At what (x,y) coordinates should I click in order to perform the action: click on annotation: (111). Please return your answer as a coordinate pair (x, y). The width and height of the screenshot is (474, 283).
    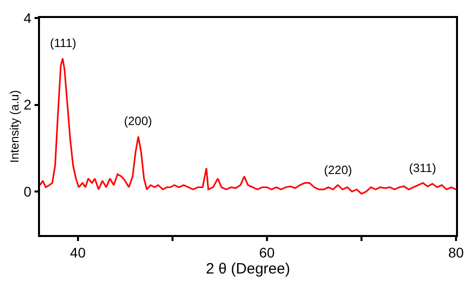
    Looking at the image, I should click on (63, 43).